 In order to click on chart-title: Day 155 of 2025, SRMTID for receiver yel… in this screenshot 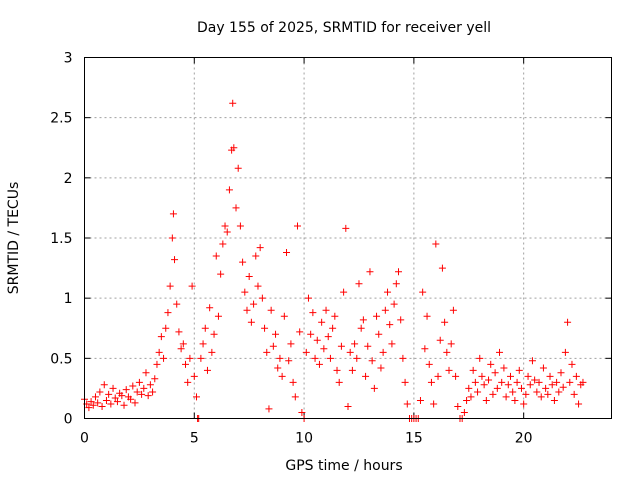, I will do `click(344, 28)`.